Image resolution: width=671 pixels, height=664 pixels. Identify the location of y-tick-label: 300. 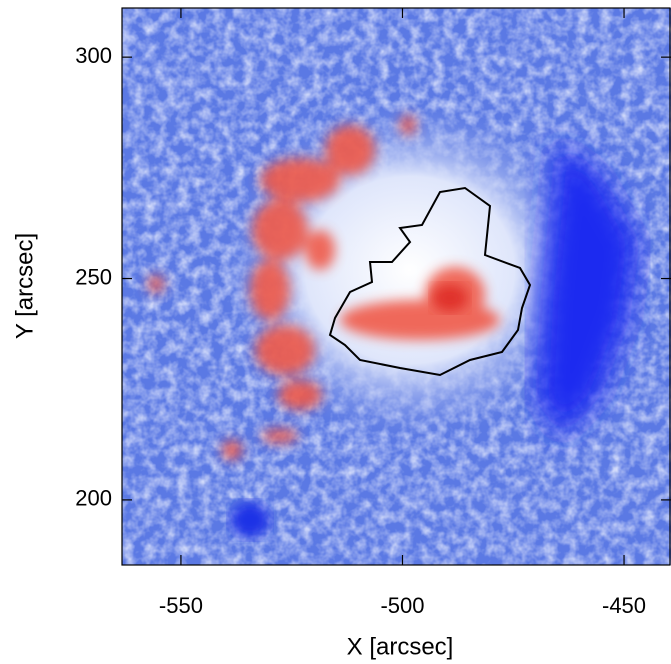
(93, 55).